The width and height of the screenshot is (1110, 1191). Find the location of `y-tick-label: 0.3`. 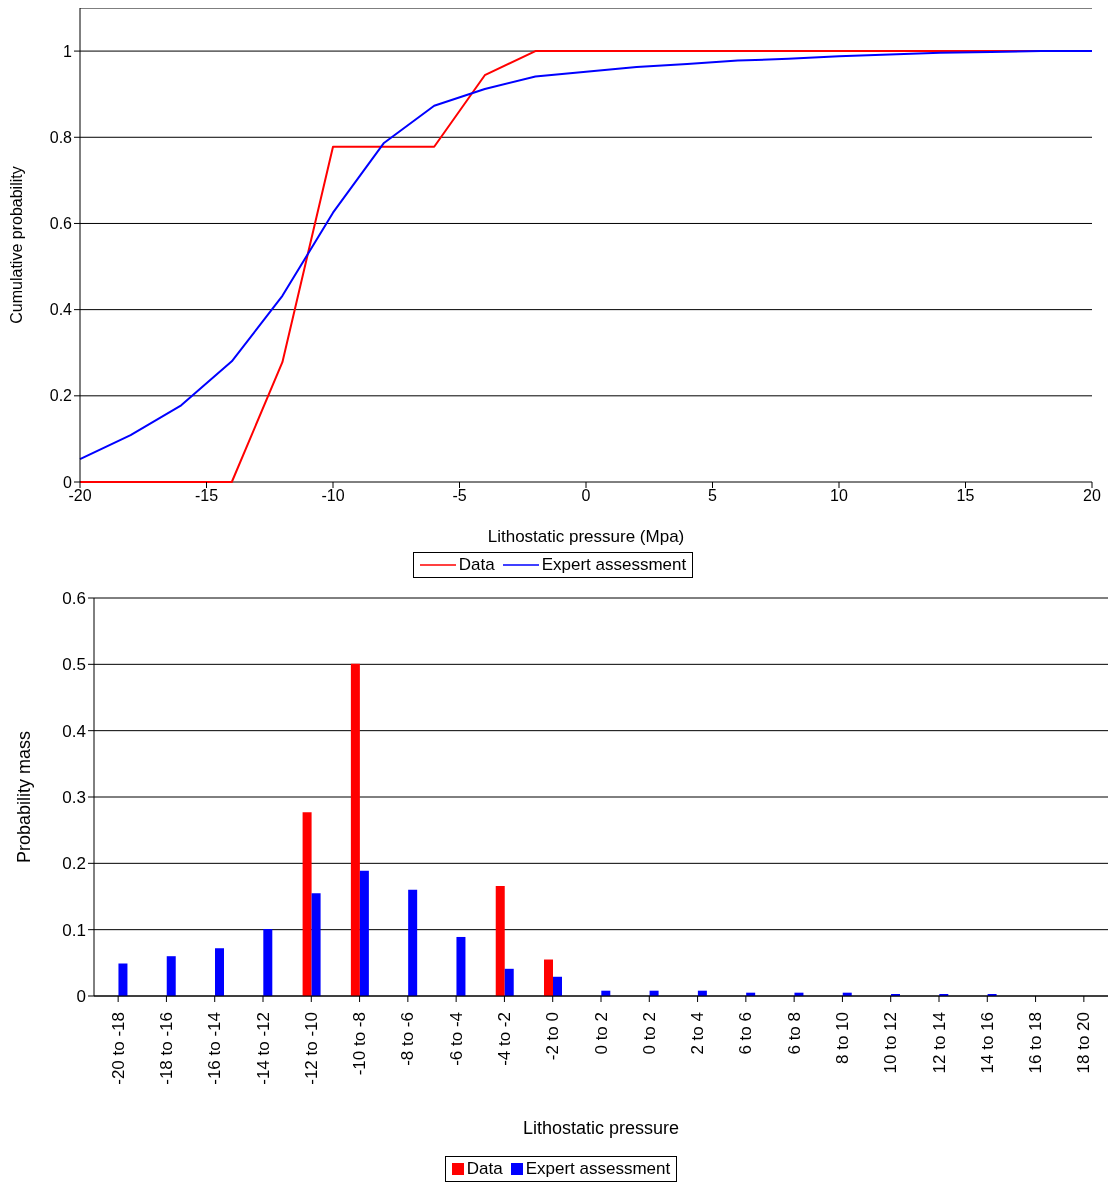

y-tick-label: 0.3 is located at coordinates (74, 798).